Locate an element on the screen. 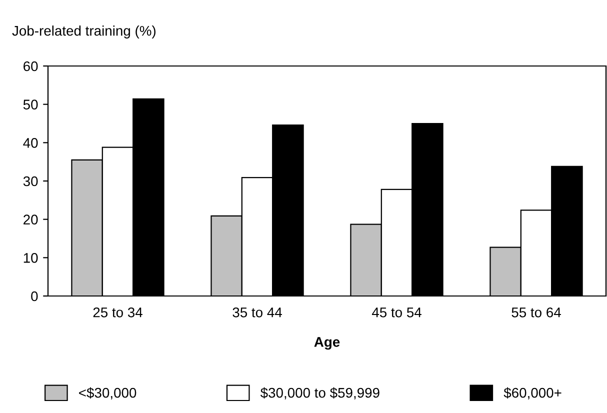  legend-label: $60,000+ is located at coordinates (533, 393).